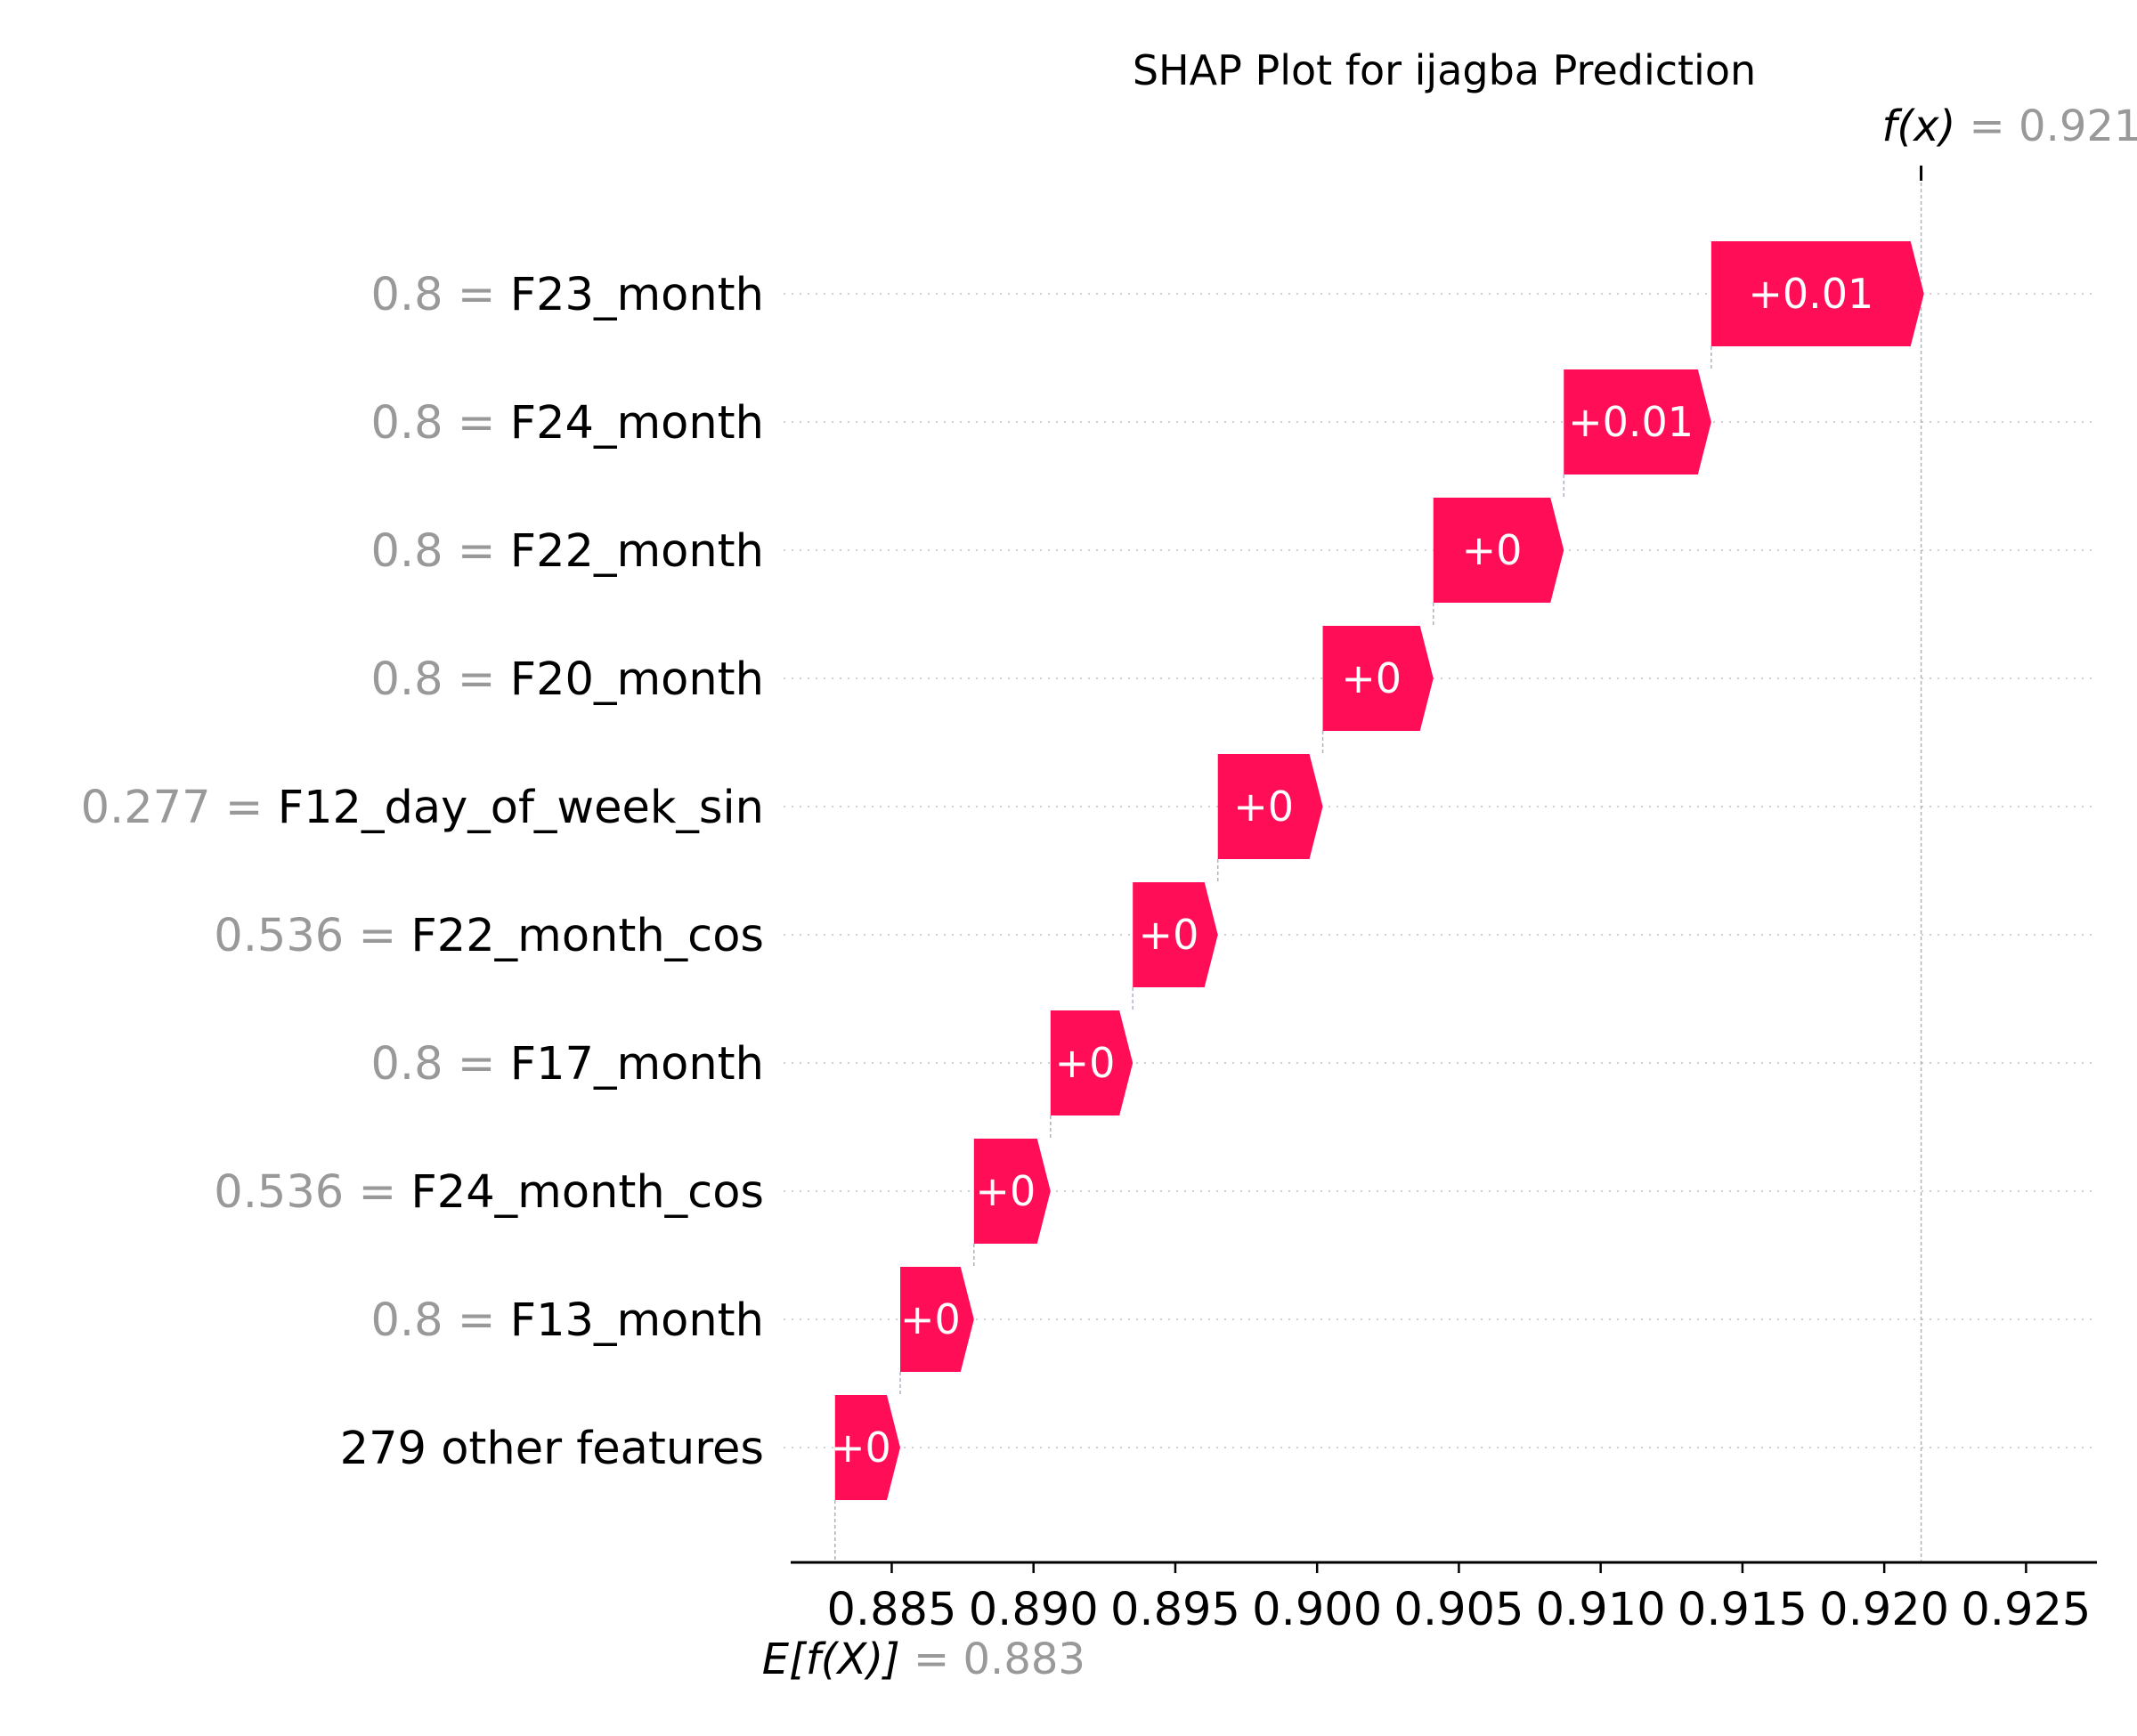 Image resolution: width=2137 pixels, height=1736 pixels. I want to click on base-value-annotation: E[f(X)] = 0.883, so click(923, 1659).